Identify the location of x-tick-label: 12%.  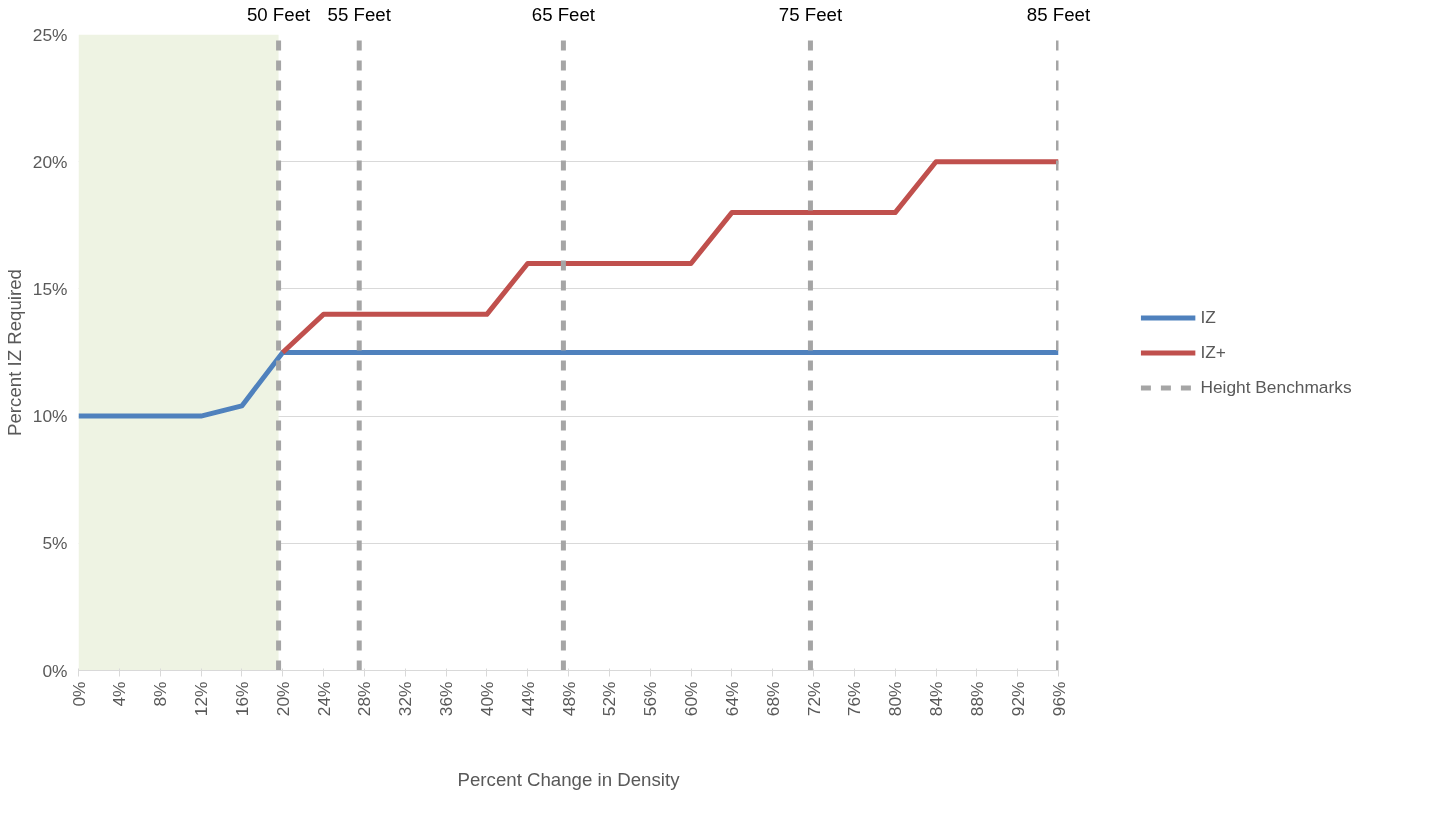
(201, 699).